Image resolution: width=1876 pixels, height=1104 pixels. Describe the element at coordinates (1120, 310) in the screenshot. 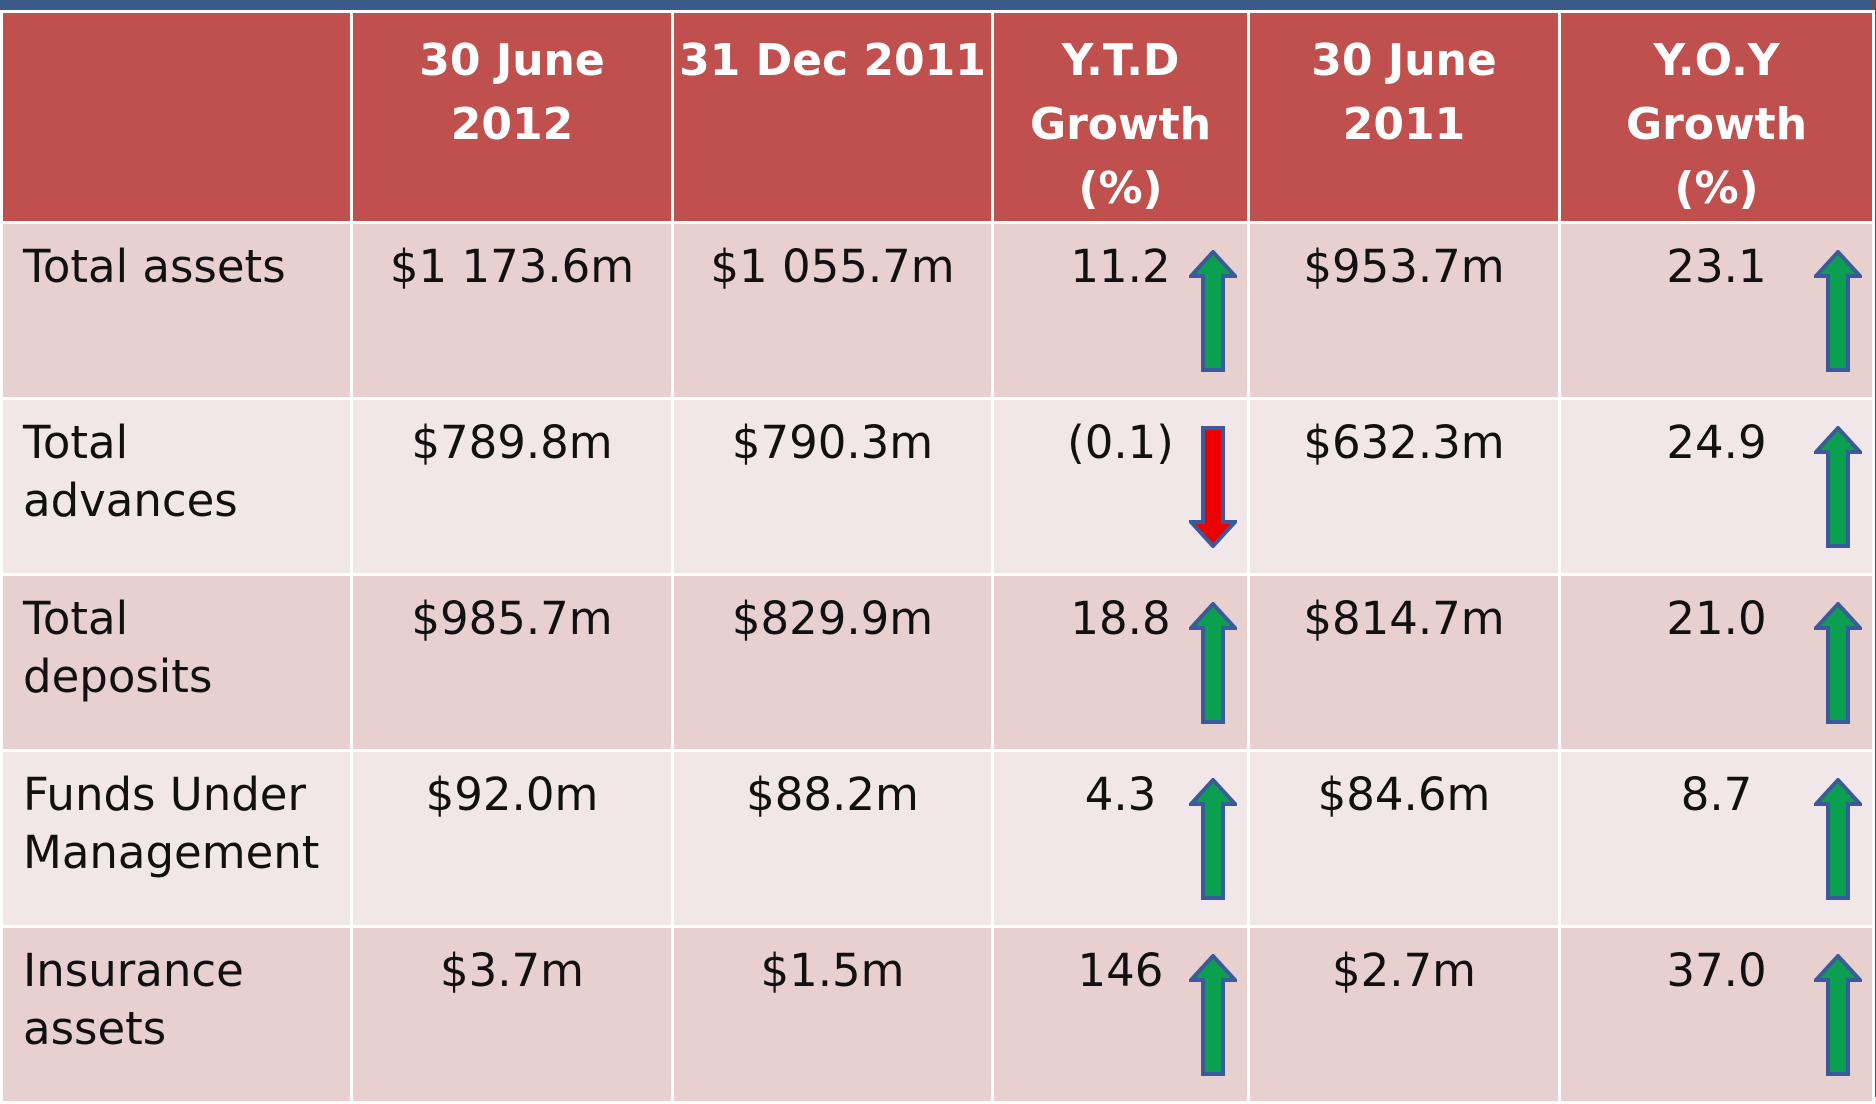

I see `cell: 11.2` at that location.